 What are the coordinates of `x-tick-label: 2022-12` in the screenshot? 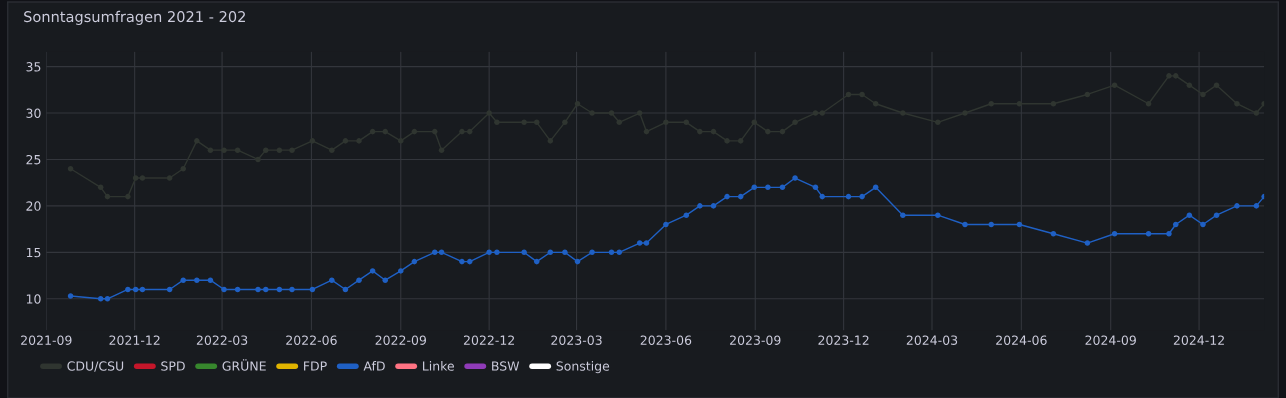 It's located at (489, 340).